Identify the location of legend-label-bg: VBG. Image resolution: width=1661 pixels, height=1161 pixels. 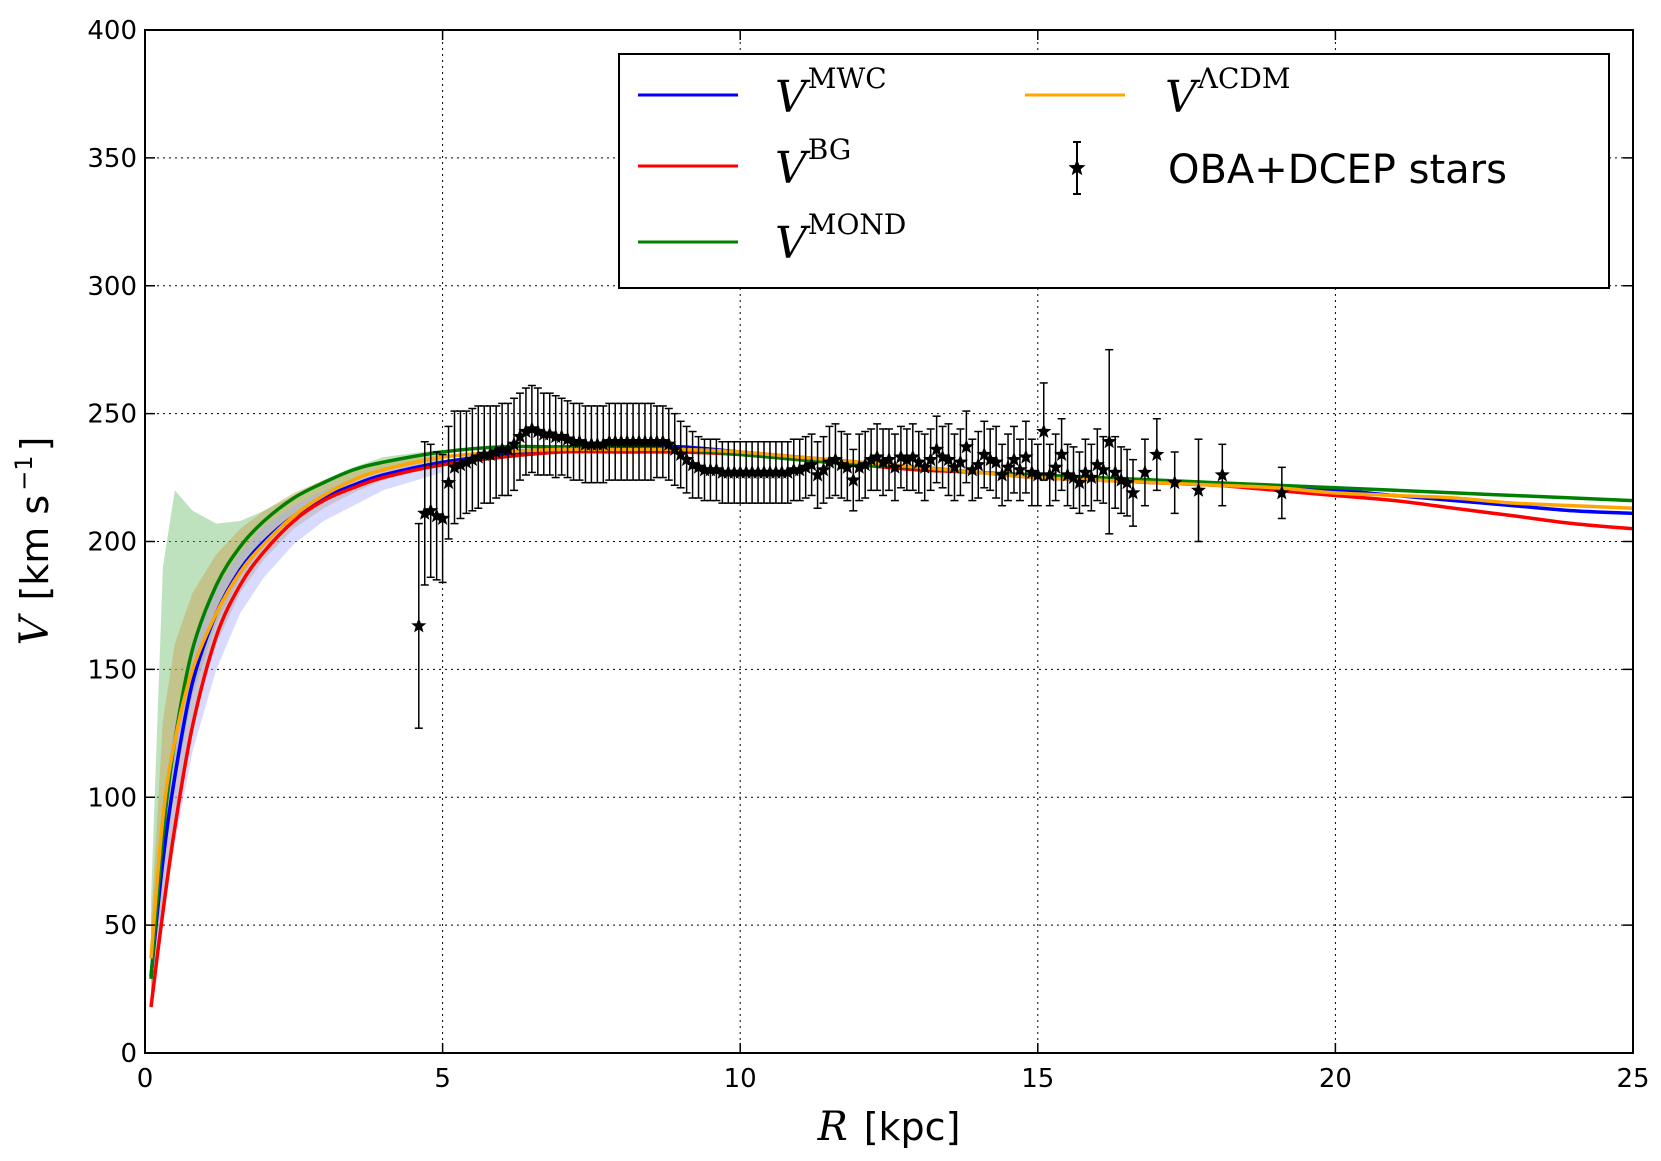
(813, 163).